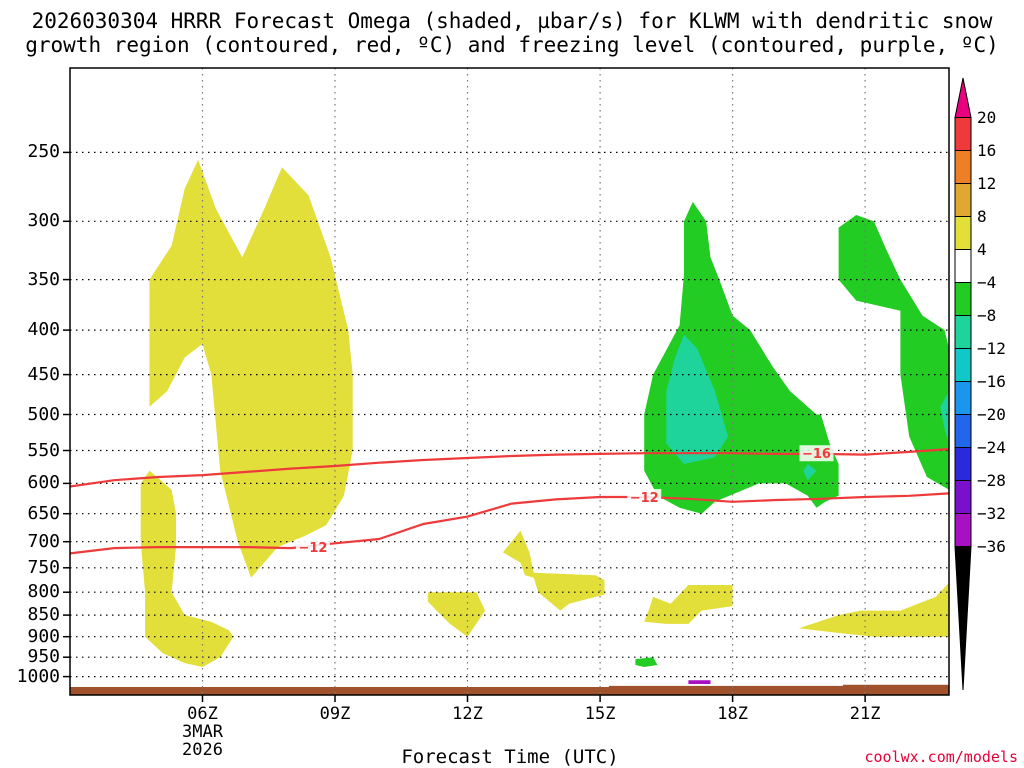 This screenshot has height=768, width=1024. What do you see at coordinates (732, 714) in the screenshot?
I see `x-tick-label-18Z: 18Z` at bounding box center [732, 714].